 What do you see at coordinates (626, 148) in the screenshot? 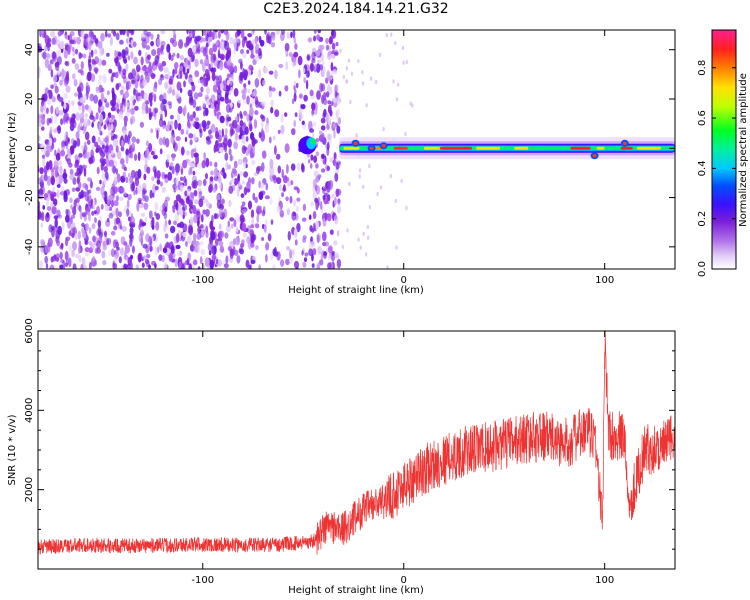
I see `spectrogram-ridge-core` at bounding box center [626, 148].